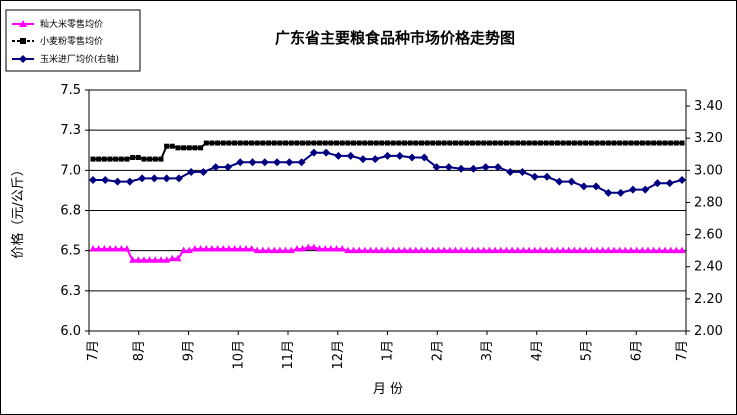 This screenshot has width=737, height=415. Describe the element at coordinates (708, 138) in the screenshot. I see `right-tick-label: 3.20` at that location.